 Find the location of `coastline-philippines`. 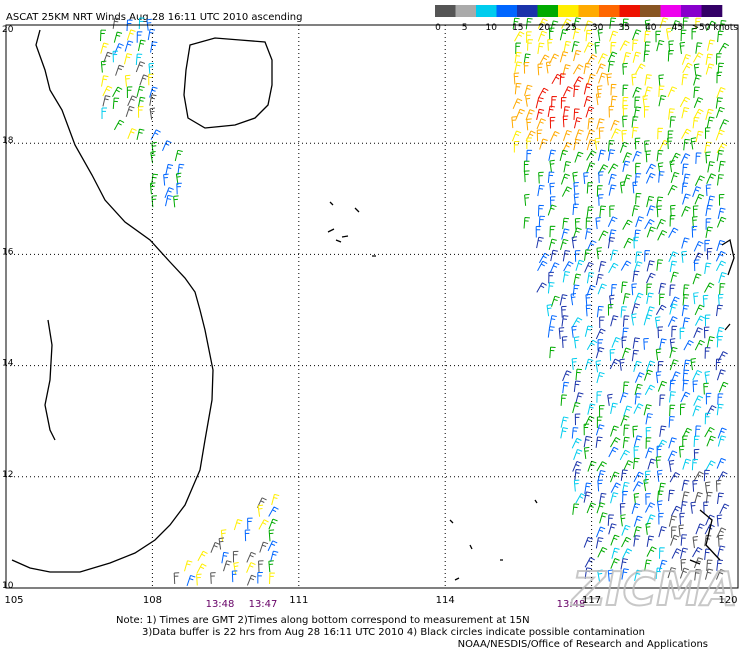

coastline-philippines is located at coordinates (712, 401).